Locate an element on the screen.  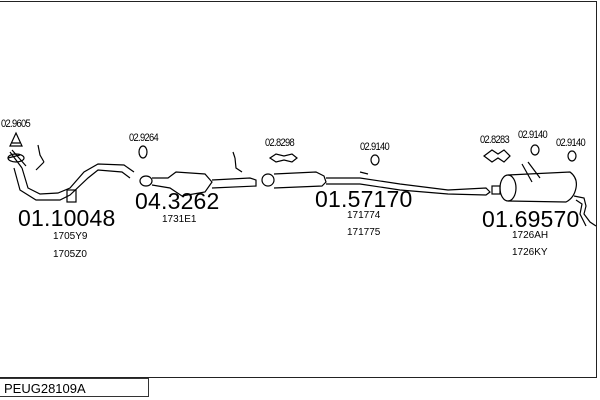
diagram-code: PEUG28109A is located at coordinates (74, 387).